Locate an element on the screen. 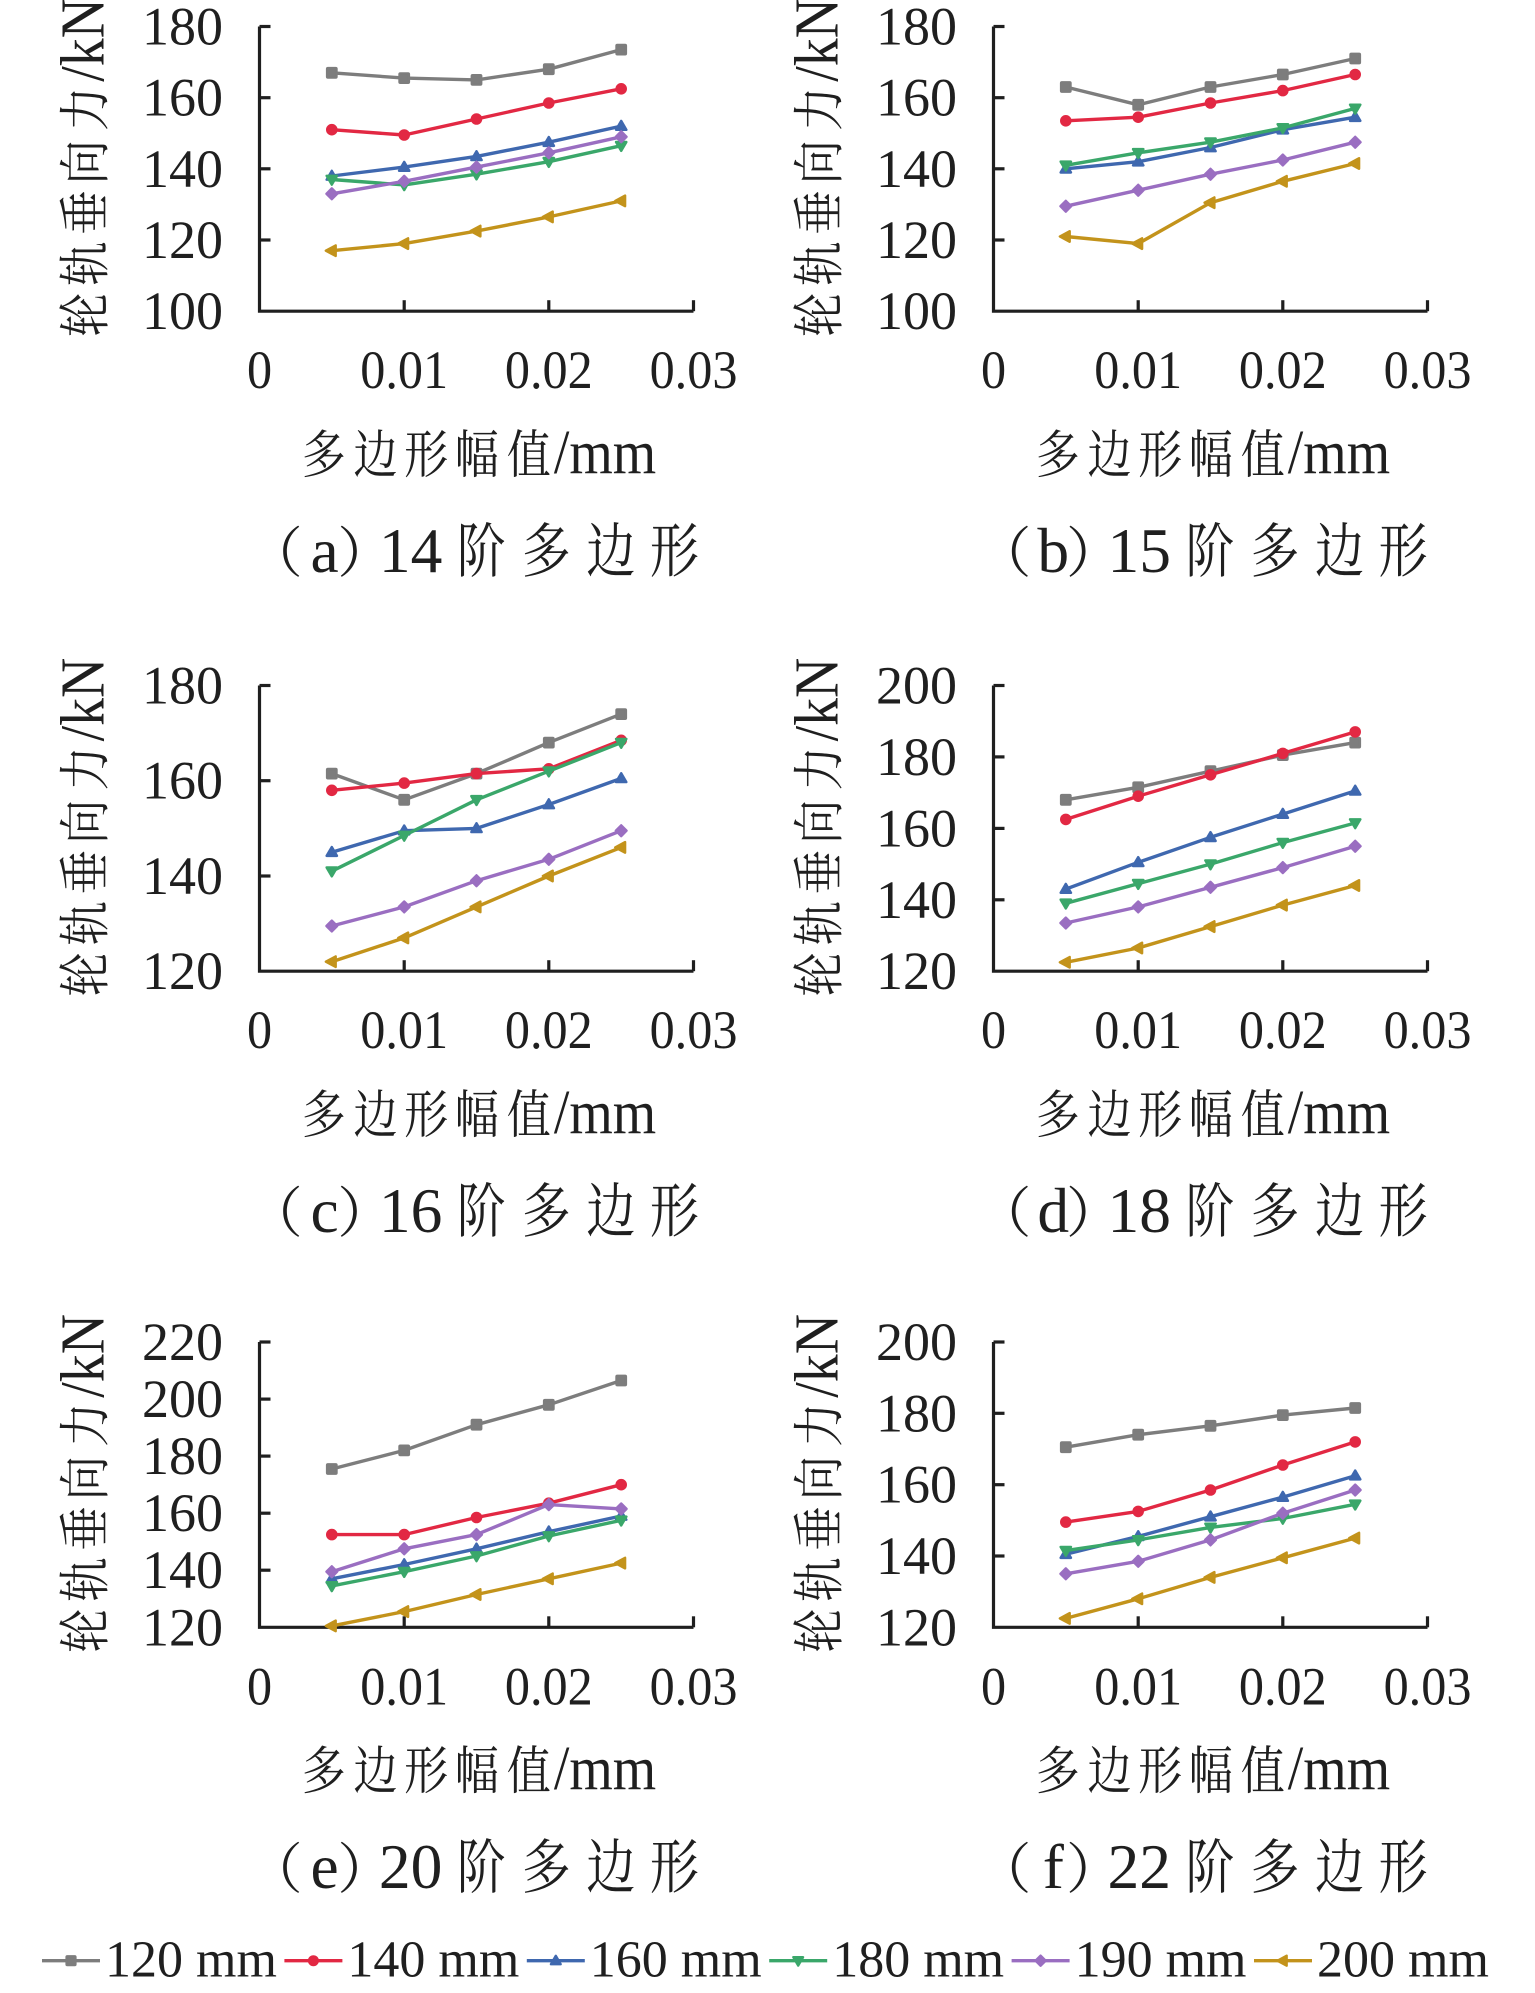 This screenshot has height=1993, width=1535. svg-text: 220 is located at coordinates (182, 1342).